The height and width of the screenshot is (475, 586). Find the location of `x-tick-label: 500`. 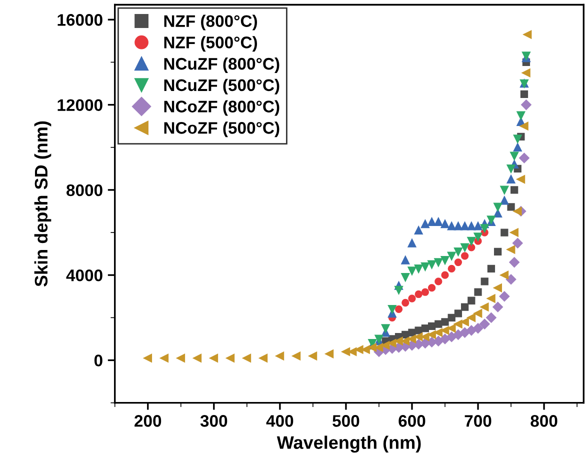

x-tick-label: 500 is located at coordinates (346, 421).